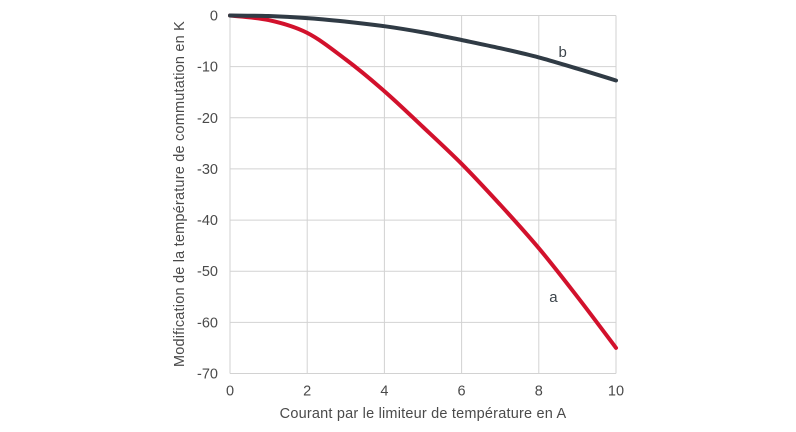 The height and width of the screenshot is (432, 796). I want to click on y-tick-label: 0, so click(214, 17).